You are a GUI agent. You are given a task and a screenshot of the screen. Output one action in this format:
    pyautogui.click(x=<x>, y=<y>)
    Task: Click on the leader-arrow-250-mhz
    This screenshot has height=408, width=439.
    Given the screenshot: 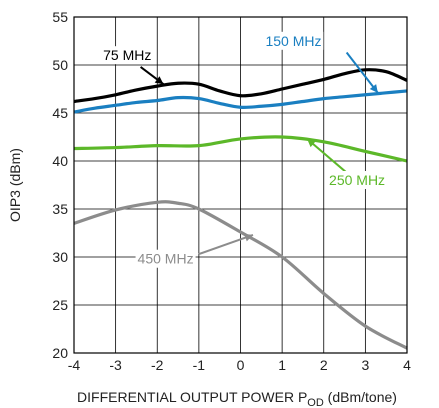 What is the action you would take?
    pyautogui.click(x=311, y=143)
    